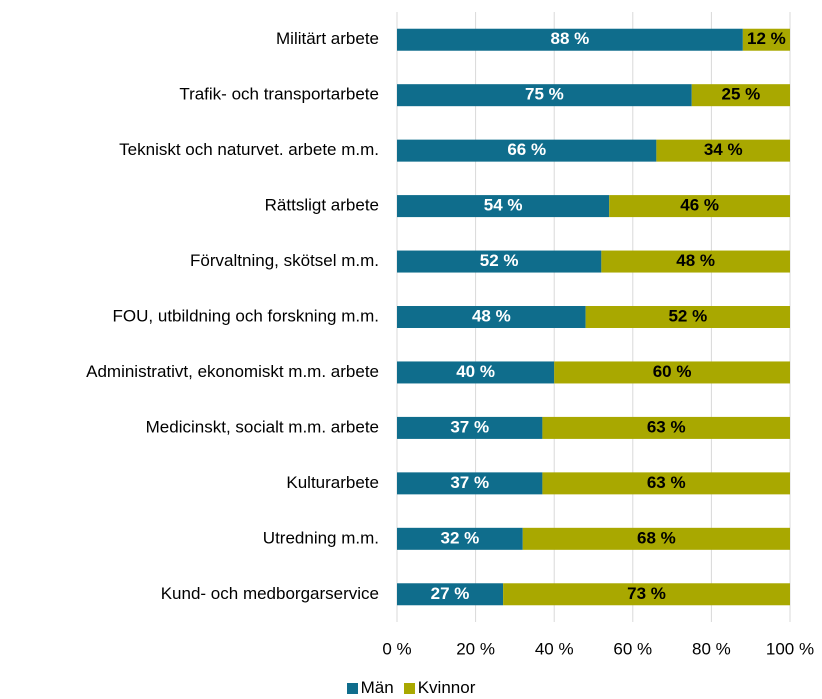 Image resolution: width=822 pixels, height=699 pixels. Describe the element at coordinates (246, 315) in the screenshot. I see `category-label: FOU, utbildning och forskning m.m.` at that location.